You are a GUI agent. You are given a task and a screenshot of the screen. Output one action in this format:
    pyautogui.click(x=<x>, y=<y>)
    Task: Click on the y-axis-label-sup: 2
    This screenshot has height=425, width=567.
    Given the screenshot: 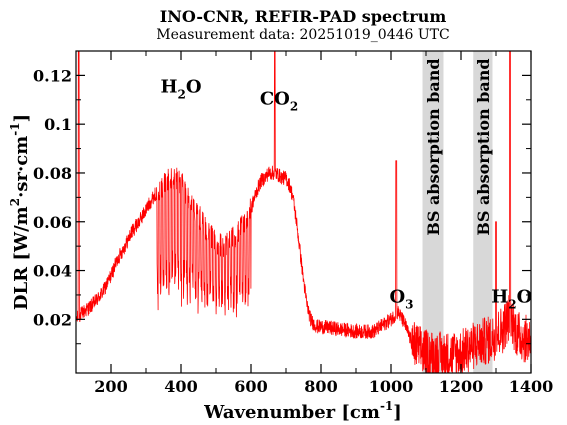 What is the action you would take?
    pyautogui.click(x=15, y=202)
    